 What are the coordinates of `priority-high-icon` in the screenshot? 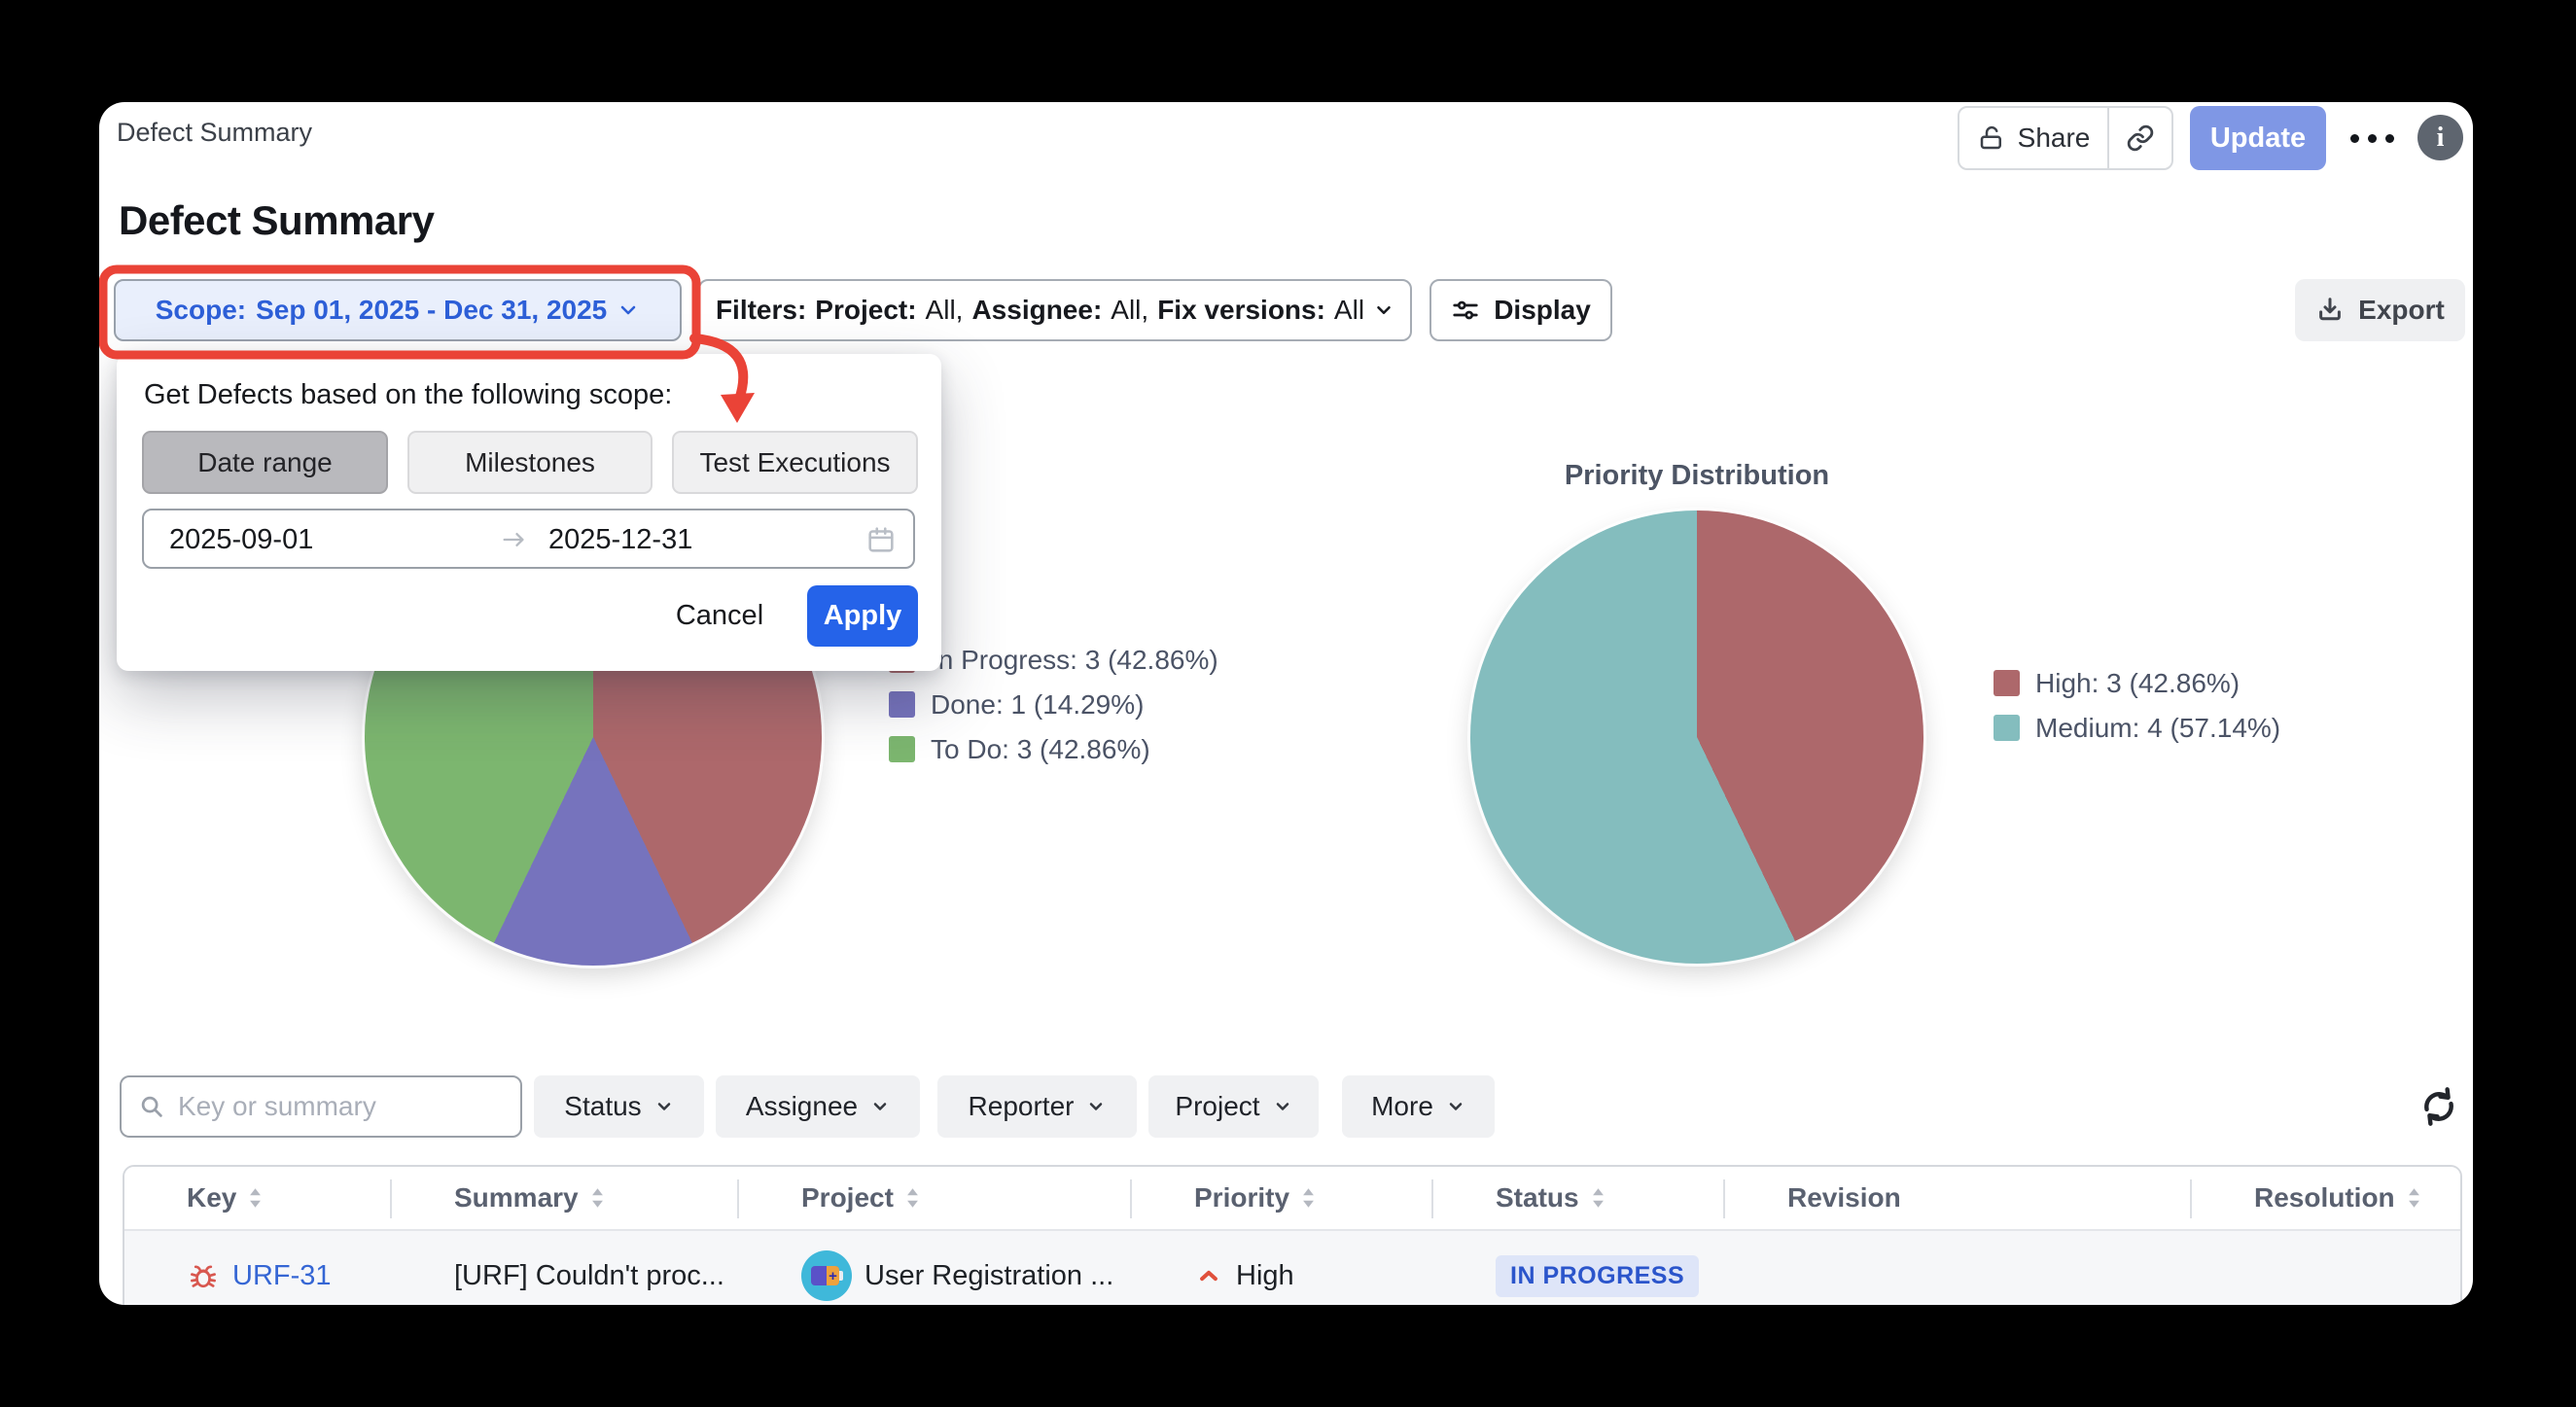 It's located at (1208, 1275).